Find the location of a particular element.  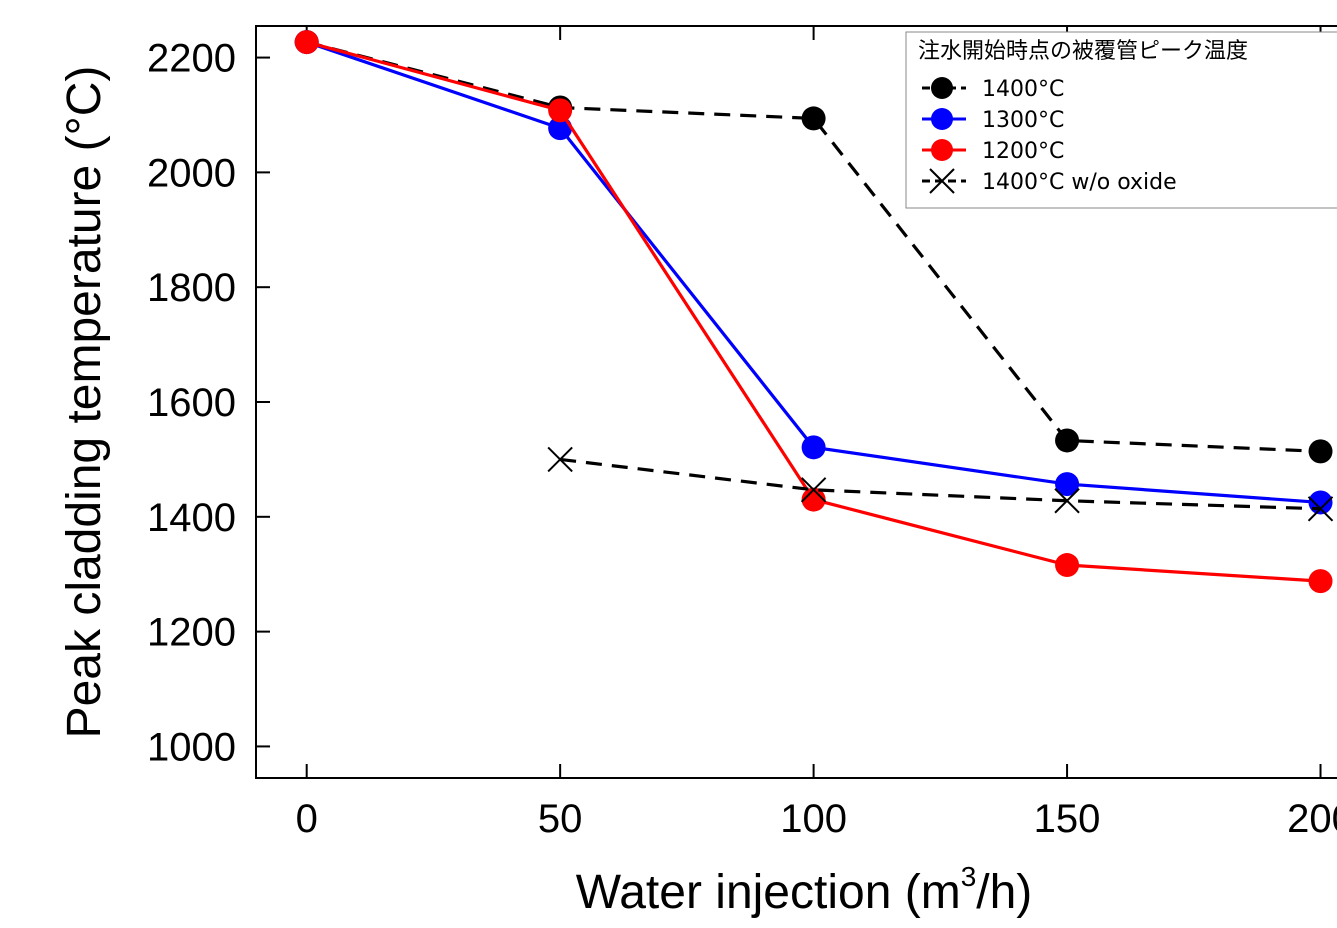

legend-box is located at coordinates (1121, 120).